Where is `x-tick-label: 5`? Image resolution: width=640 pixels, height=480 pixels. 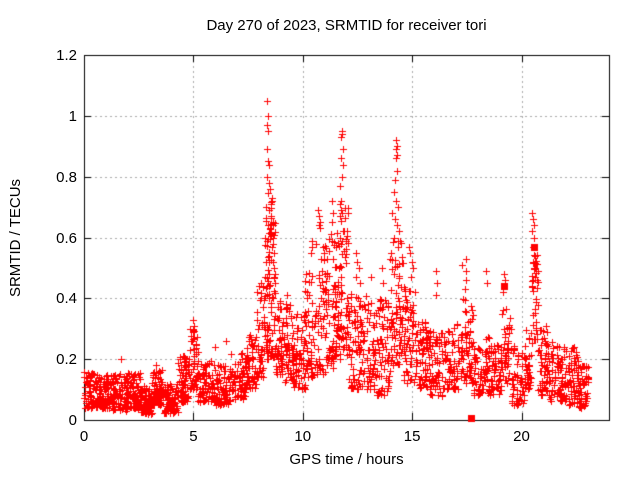
x-tick-label: 5 is located at coordinates (193, 436).